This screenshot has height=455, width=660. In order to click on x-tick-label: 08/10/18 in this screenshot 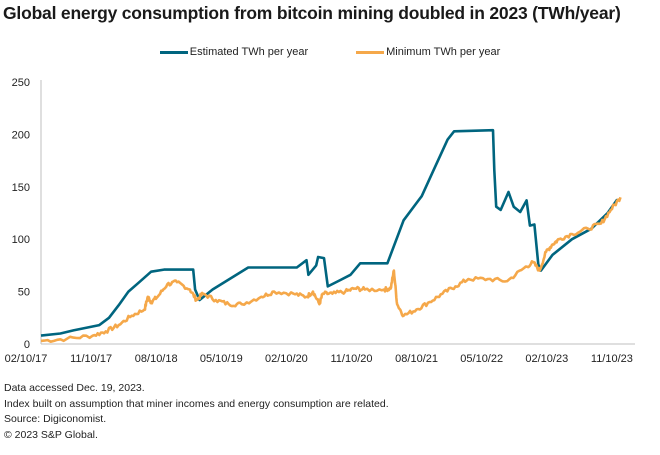, I will do `click(156, 359)`.